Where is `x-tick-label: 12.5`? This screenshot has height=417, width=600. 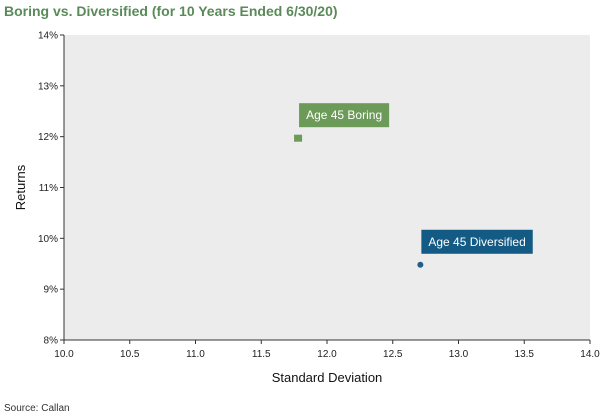
x-tick-label: 12.5 is located at coordinates (393, 354).